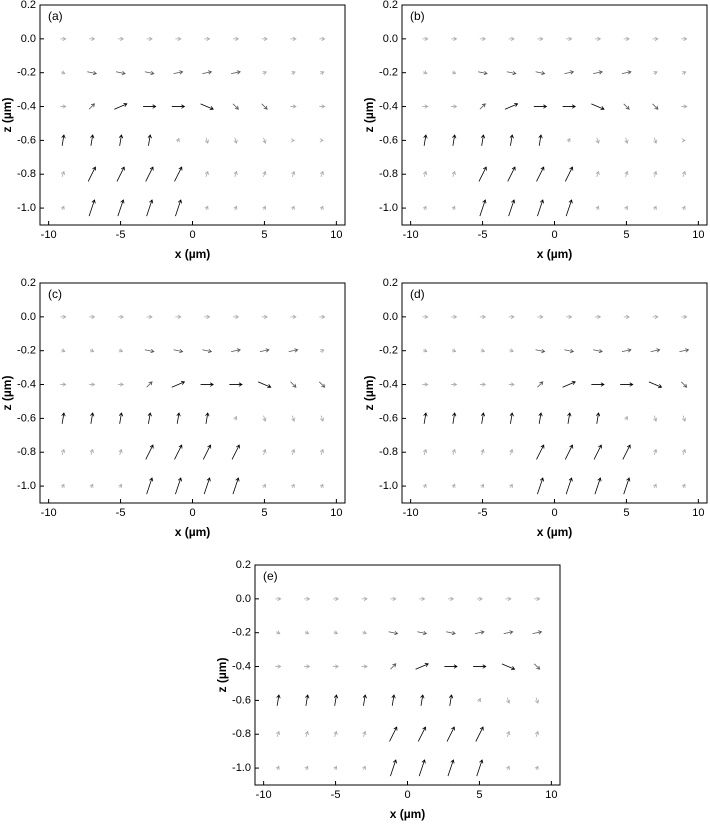 The width and height of the screenshot is (710, 825). What do you see at coordinates (55, 16) in the screenshot?
I see `panel-label: (a)` at bounding box center [55, 16].